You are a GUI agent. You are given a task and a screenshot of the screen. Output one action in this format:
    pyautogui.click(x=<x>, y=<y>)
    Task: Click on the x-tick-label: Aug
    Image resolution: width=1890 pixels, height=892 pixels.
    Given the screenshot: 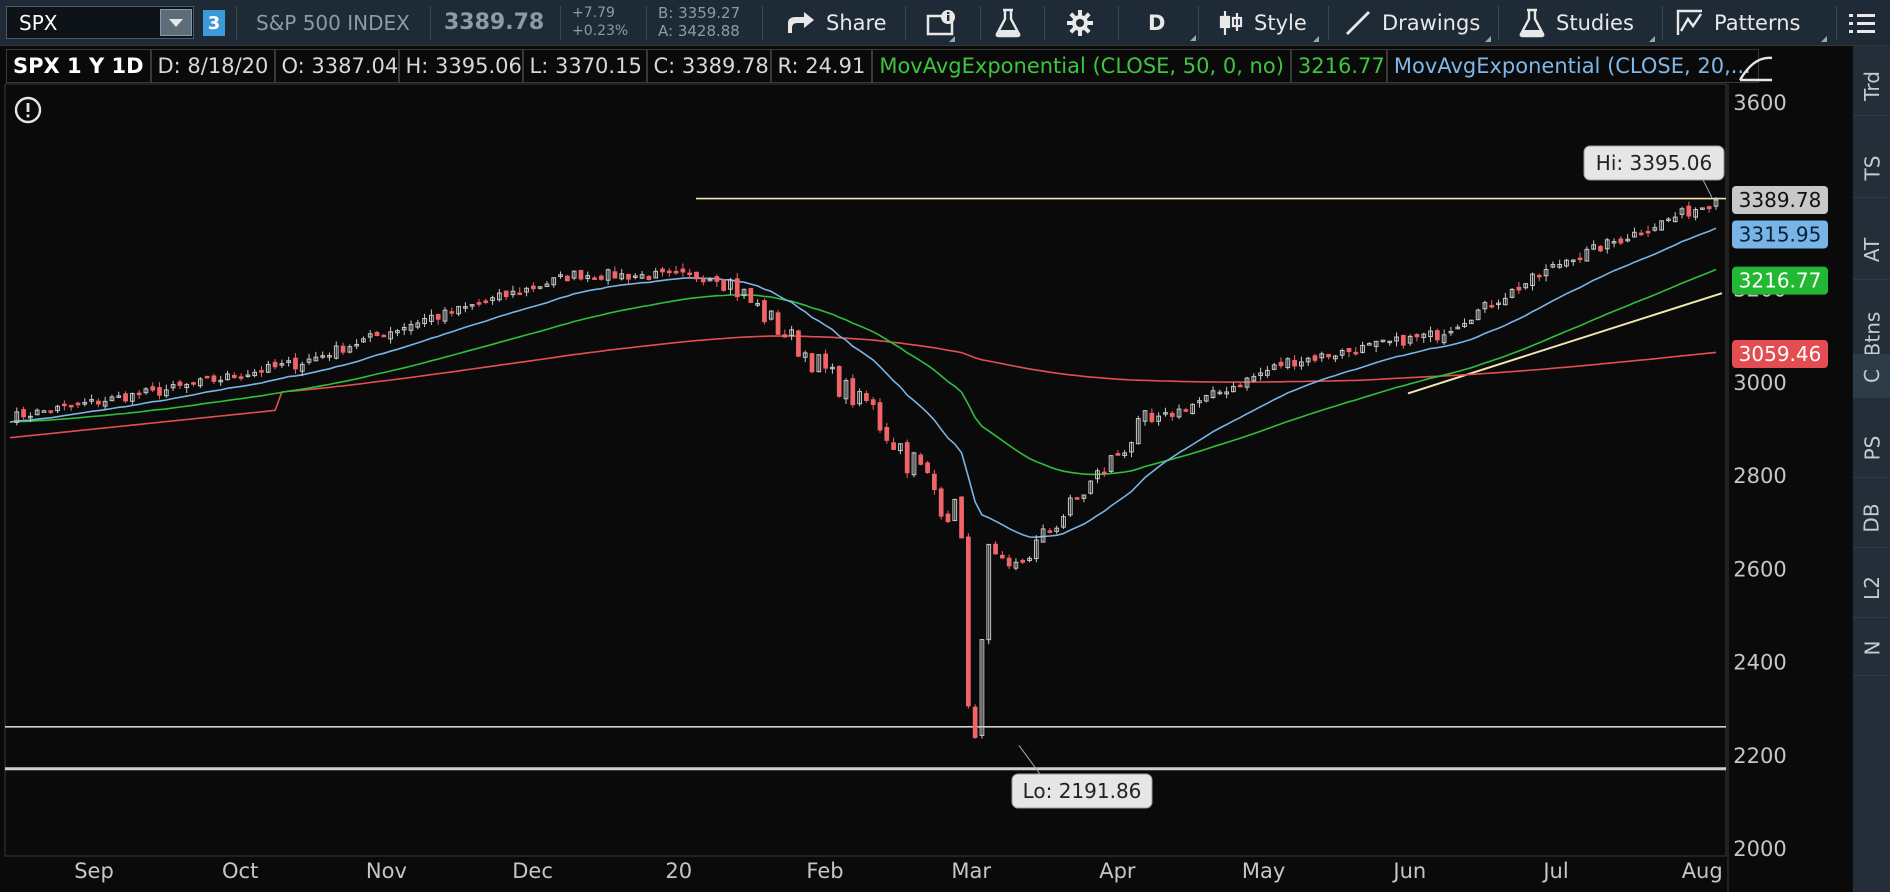 What is the action you would take?
    pyautogui.click(x=1702, y=871)
    